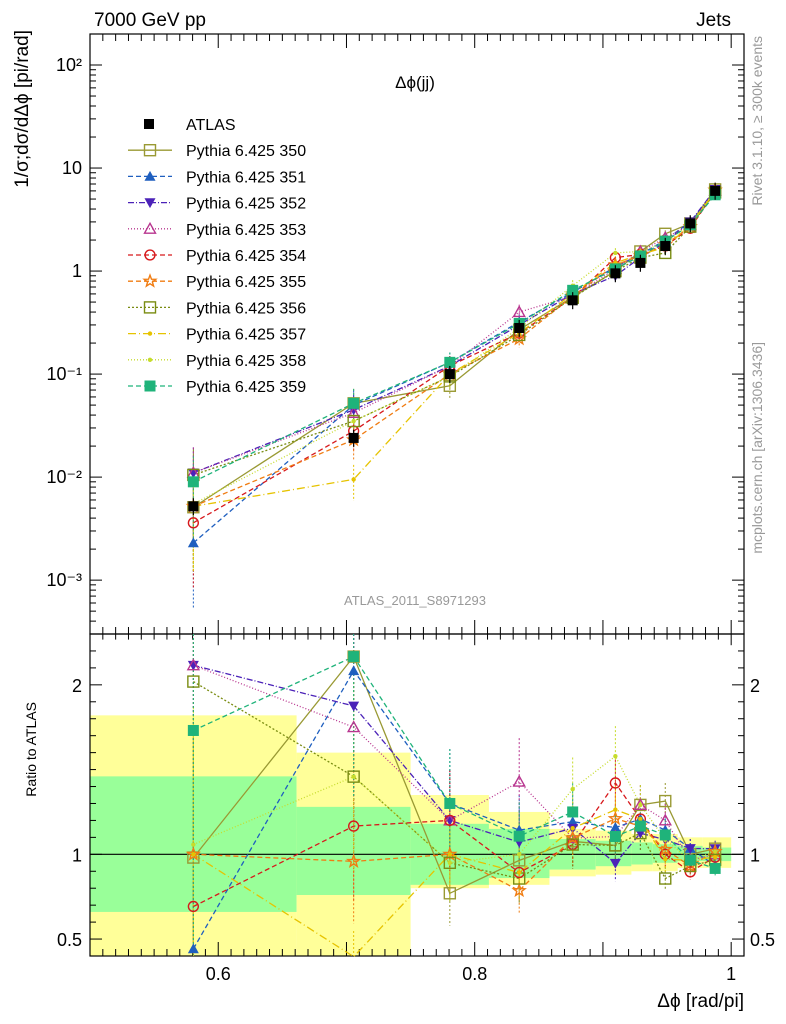  Describe the element at coordinates (246, 177) in the screenshot. I see `legend-label: Pythia 6.425 351` at that location.